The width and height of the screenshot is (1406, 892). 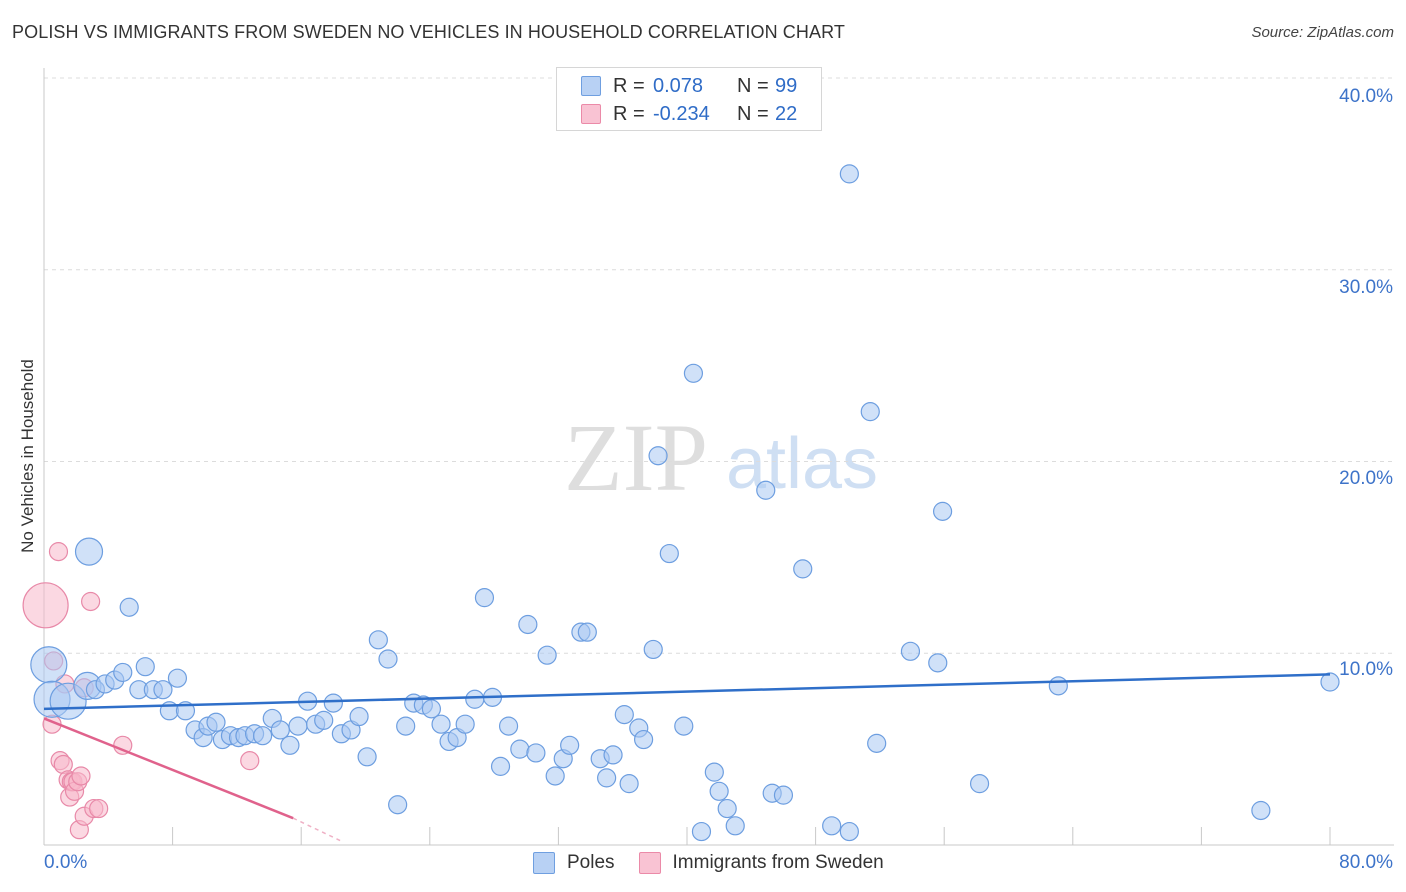 I want to click on immigrants-trend-extension, so click(x=317, y=829).